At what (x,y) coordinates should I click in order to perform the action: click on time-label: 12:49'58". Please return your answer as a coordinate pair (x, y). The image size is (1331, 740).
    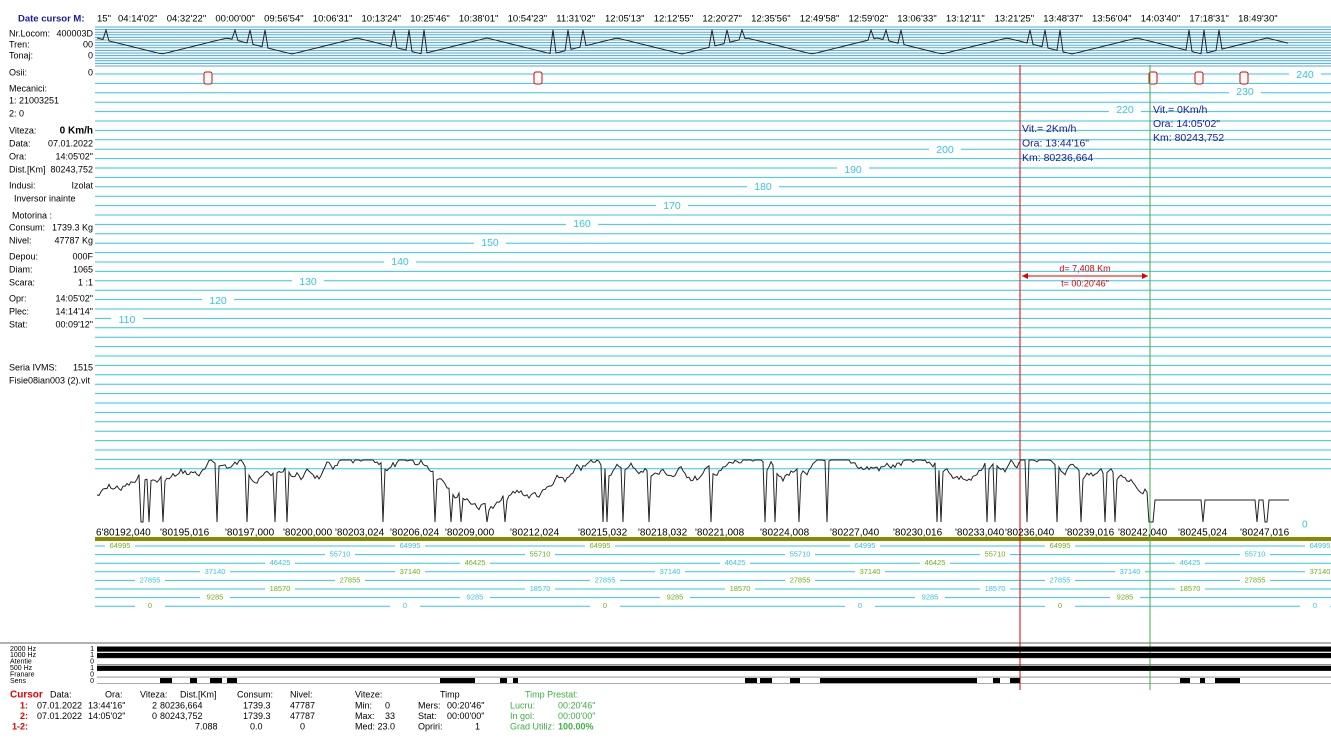
    Looking at the image, I should click on (820, 19).